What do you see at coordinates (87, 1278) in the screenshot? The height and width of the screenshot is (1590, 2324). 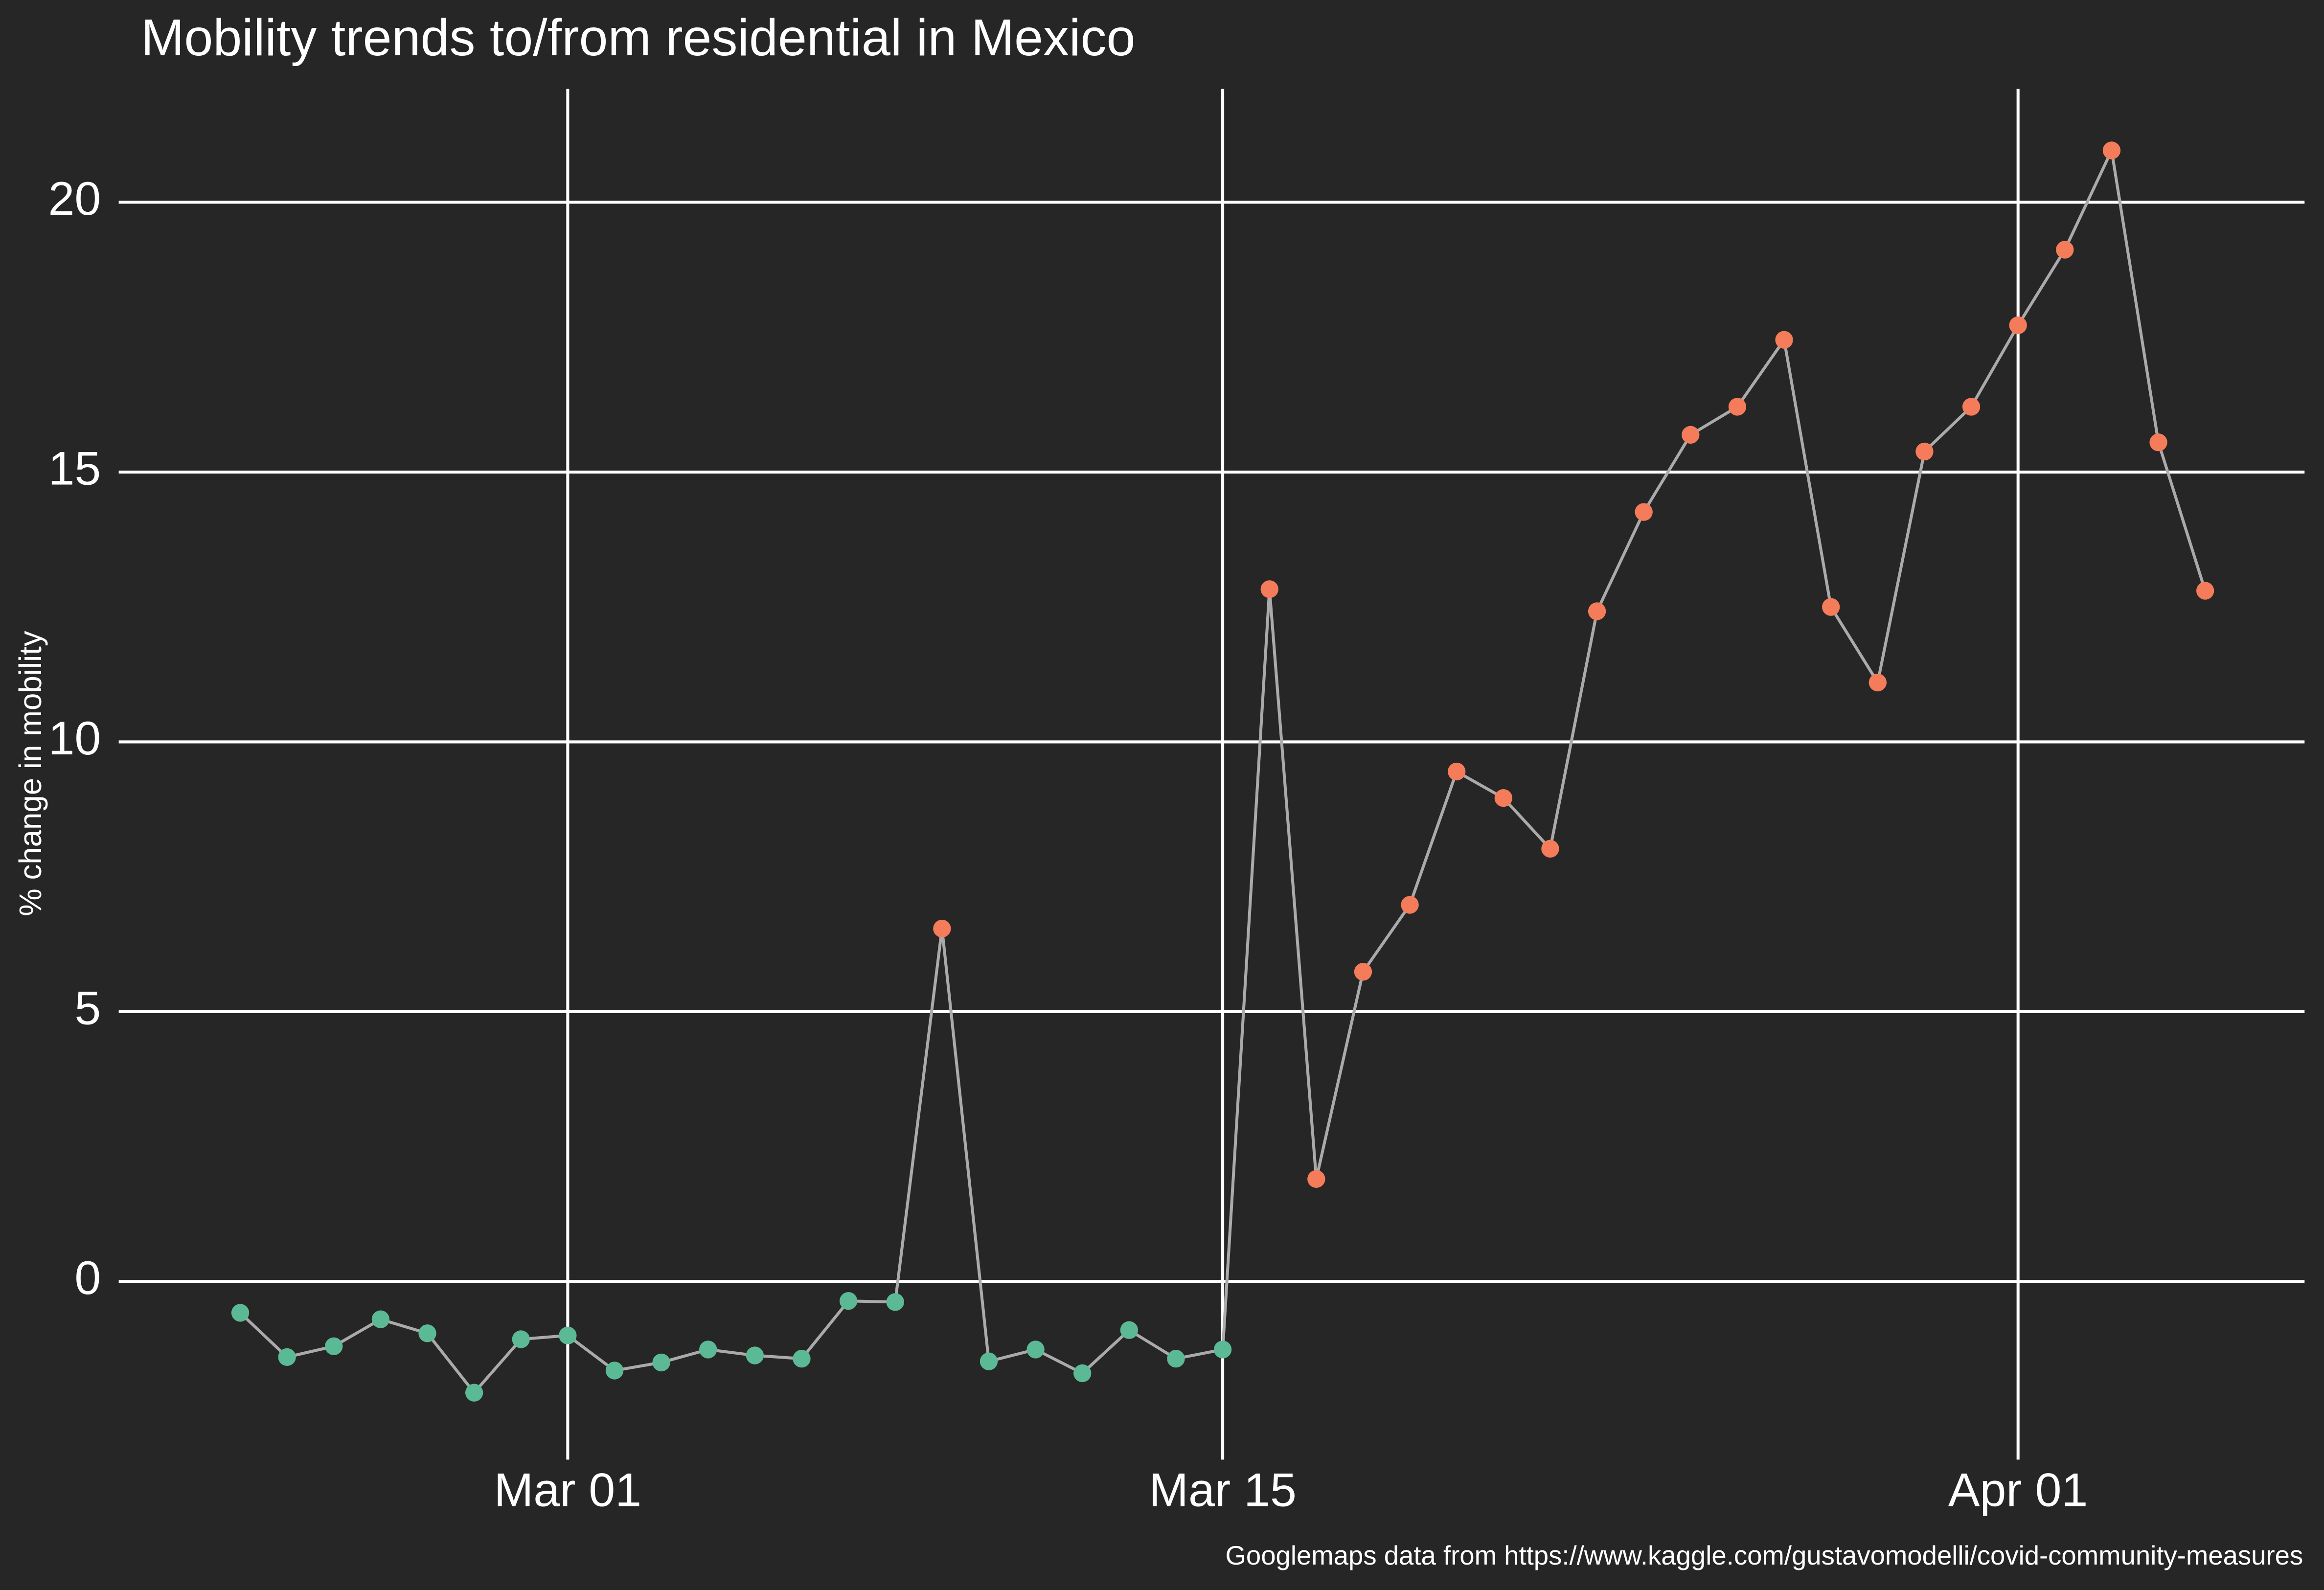 I see `y-tick-label: 0` at bounding box center [87, 1278].